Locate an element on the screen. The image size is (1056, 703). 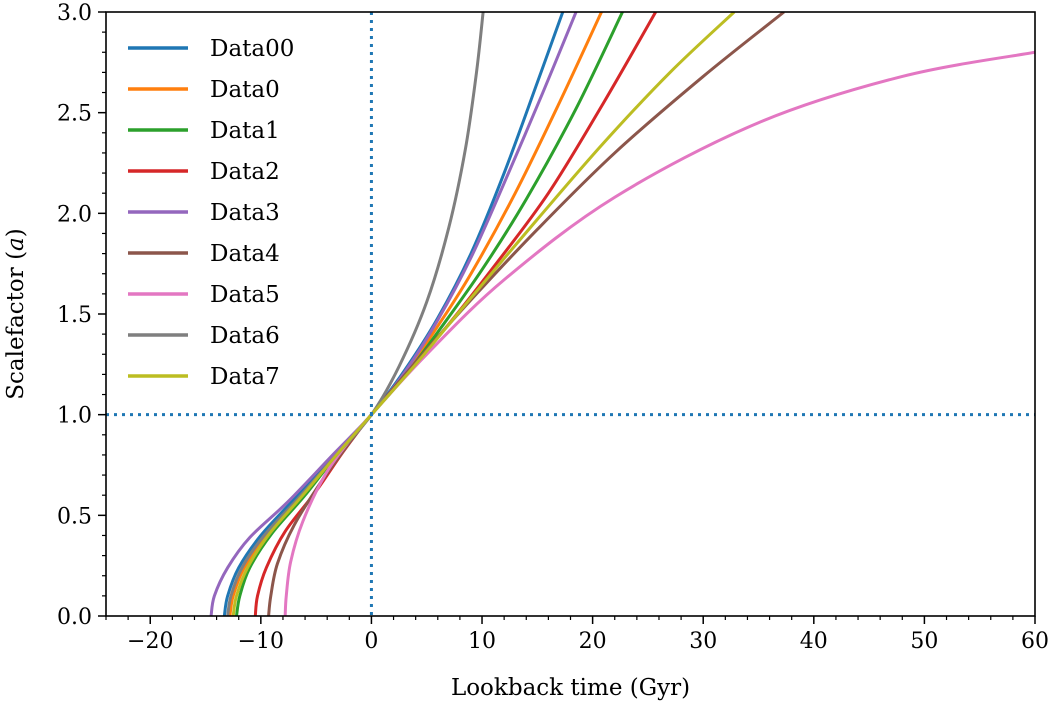
legend-item-data5: Data5 is located at coordinates (204, 295).